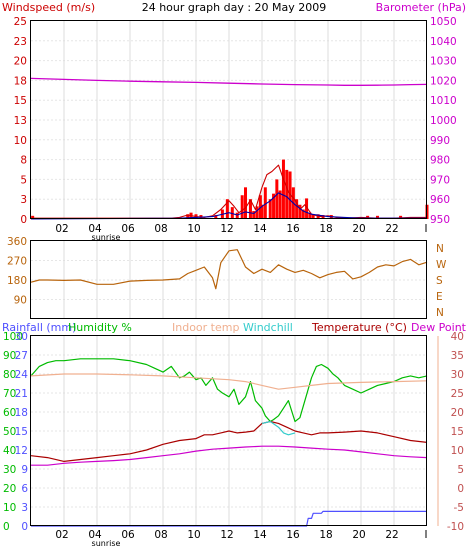  Describe the element at coordinates (21, 337) in the screenshot. I see `rainfall-tick-label: 30` at that location.